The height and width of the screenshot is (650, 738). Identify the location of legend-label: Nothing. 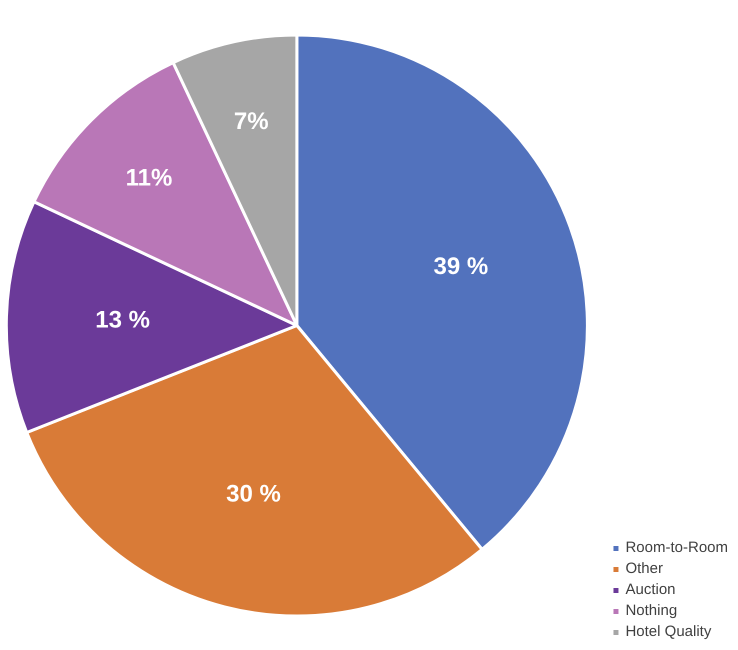
(651, 610).